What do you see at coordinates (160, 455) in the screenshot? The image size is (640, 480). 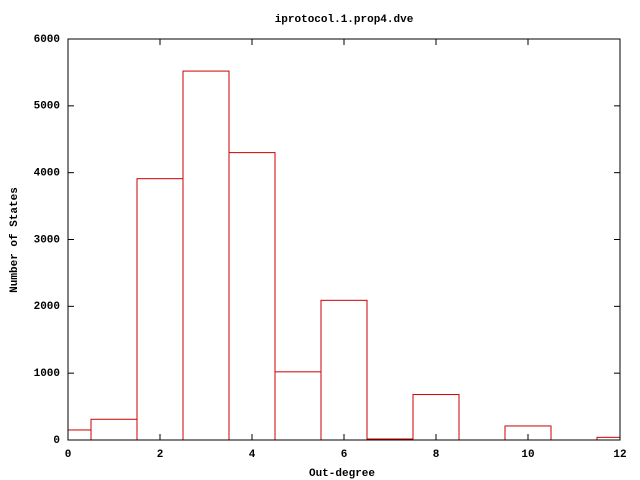 I see `x-tick-label: 2` at bounding box center [160, 455].